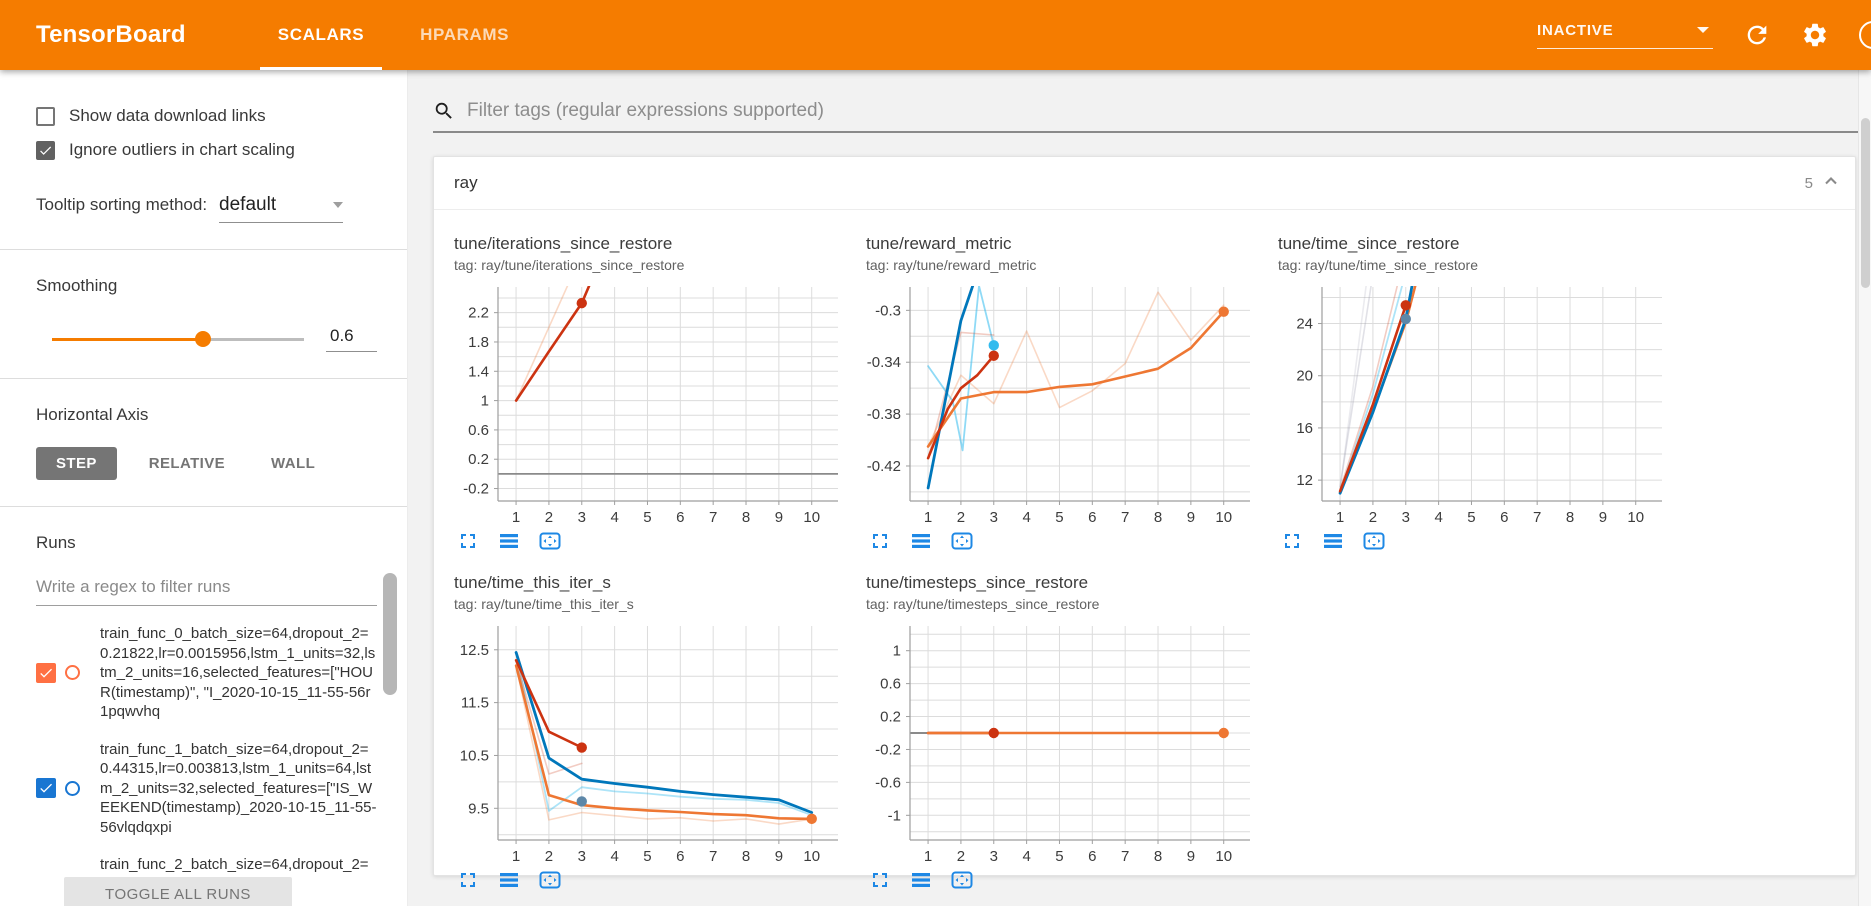 The image size is (1871, 906). Describe the element at coordinates (532, 582) in the screenshot. I see `chart-title: tune/time_this_iter_s` at that location.